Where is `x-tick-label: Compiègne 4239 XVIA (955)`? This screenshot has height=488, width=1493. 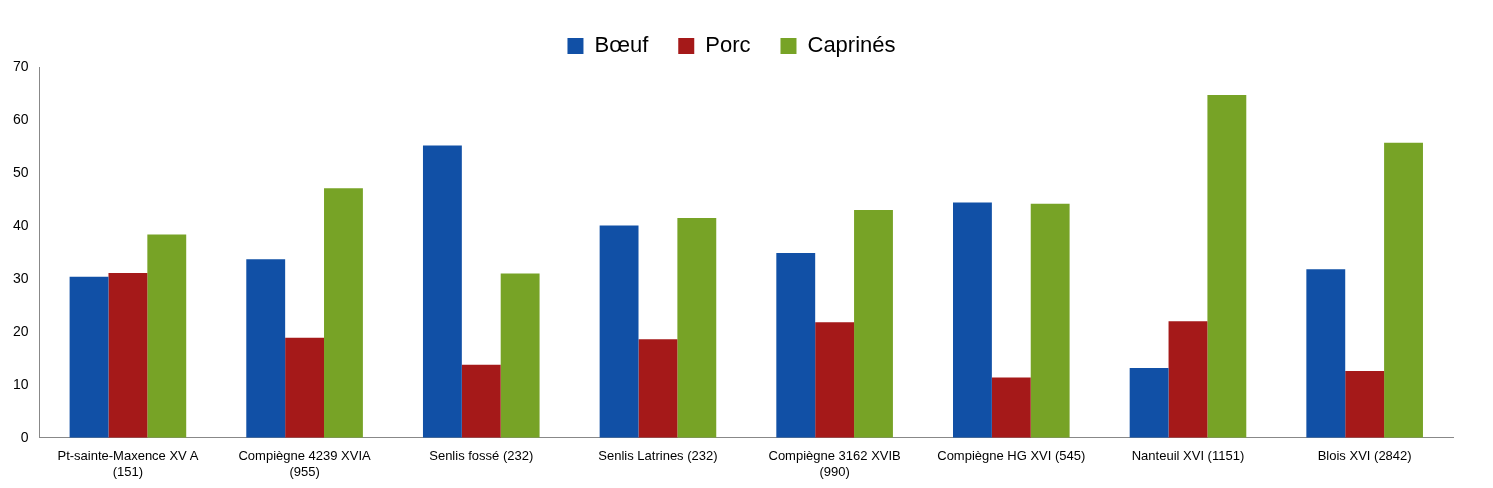 x-tick-label: Compiègne 4239 XVIA (955) is located at coordinates (305, 463).